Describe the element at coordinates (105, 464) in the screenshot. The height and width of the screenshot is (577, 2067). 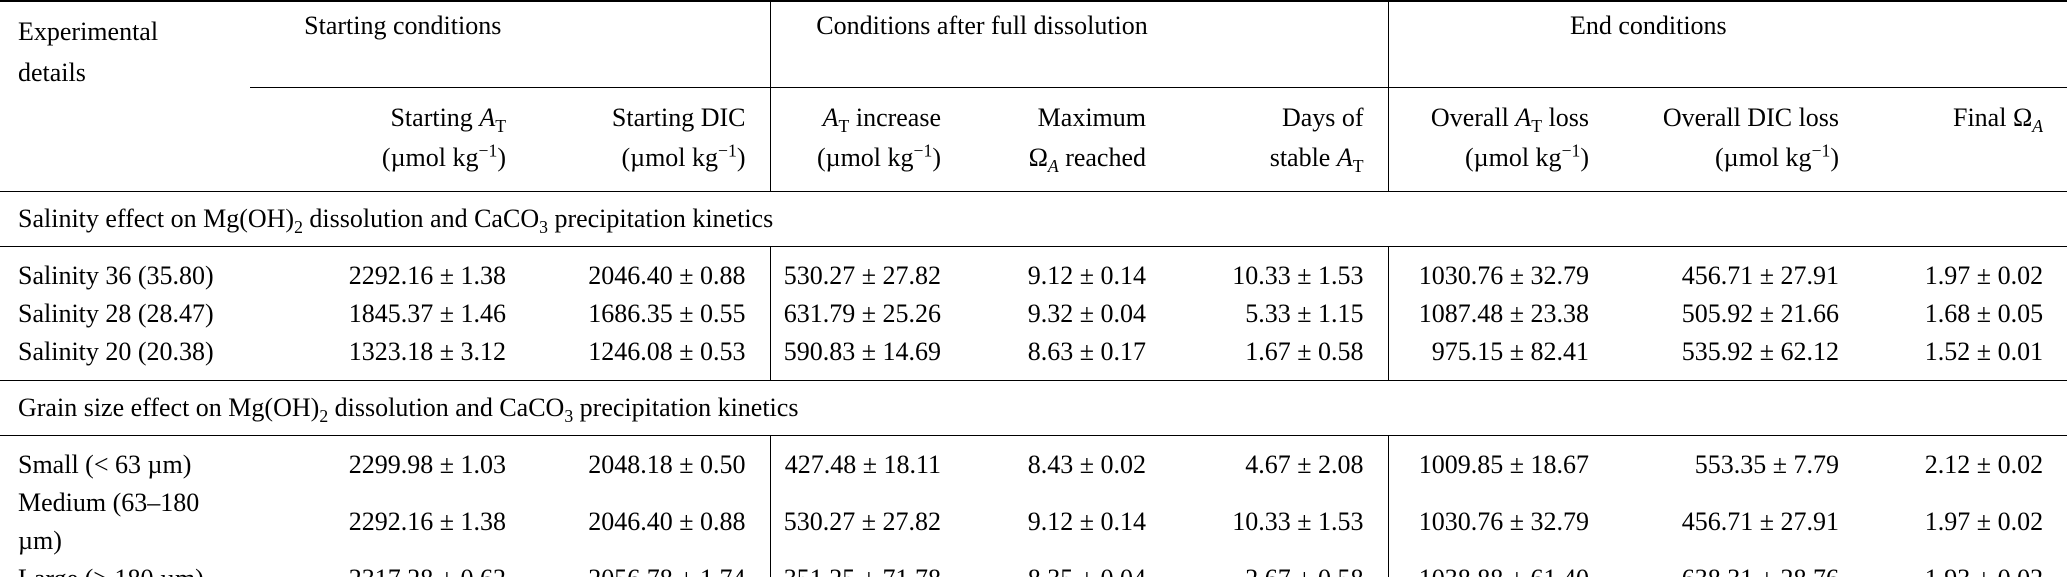
I see `row-label: Small (< 63 µm)` at that location.